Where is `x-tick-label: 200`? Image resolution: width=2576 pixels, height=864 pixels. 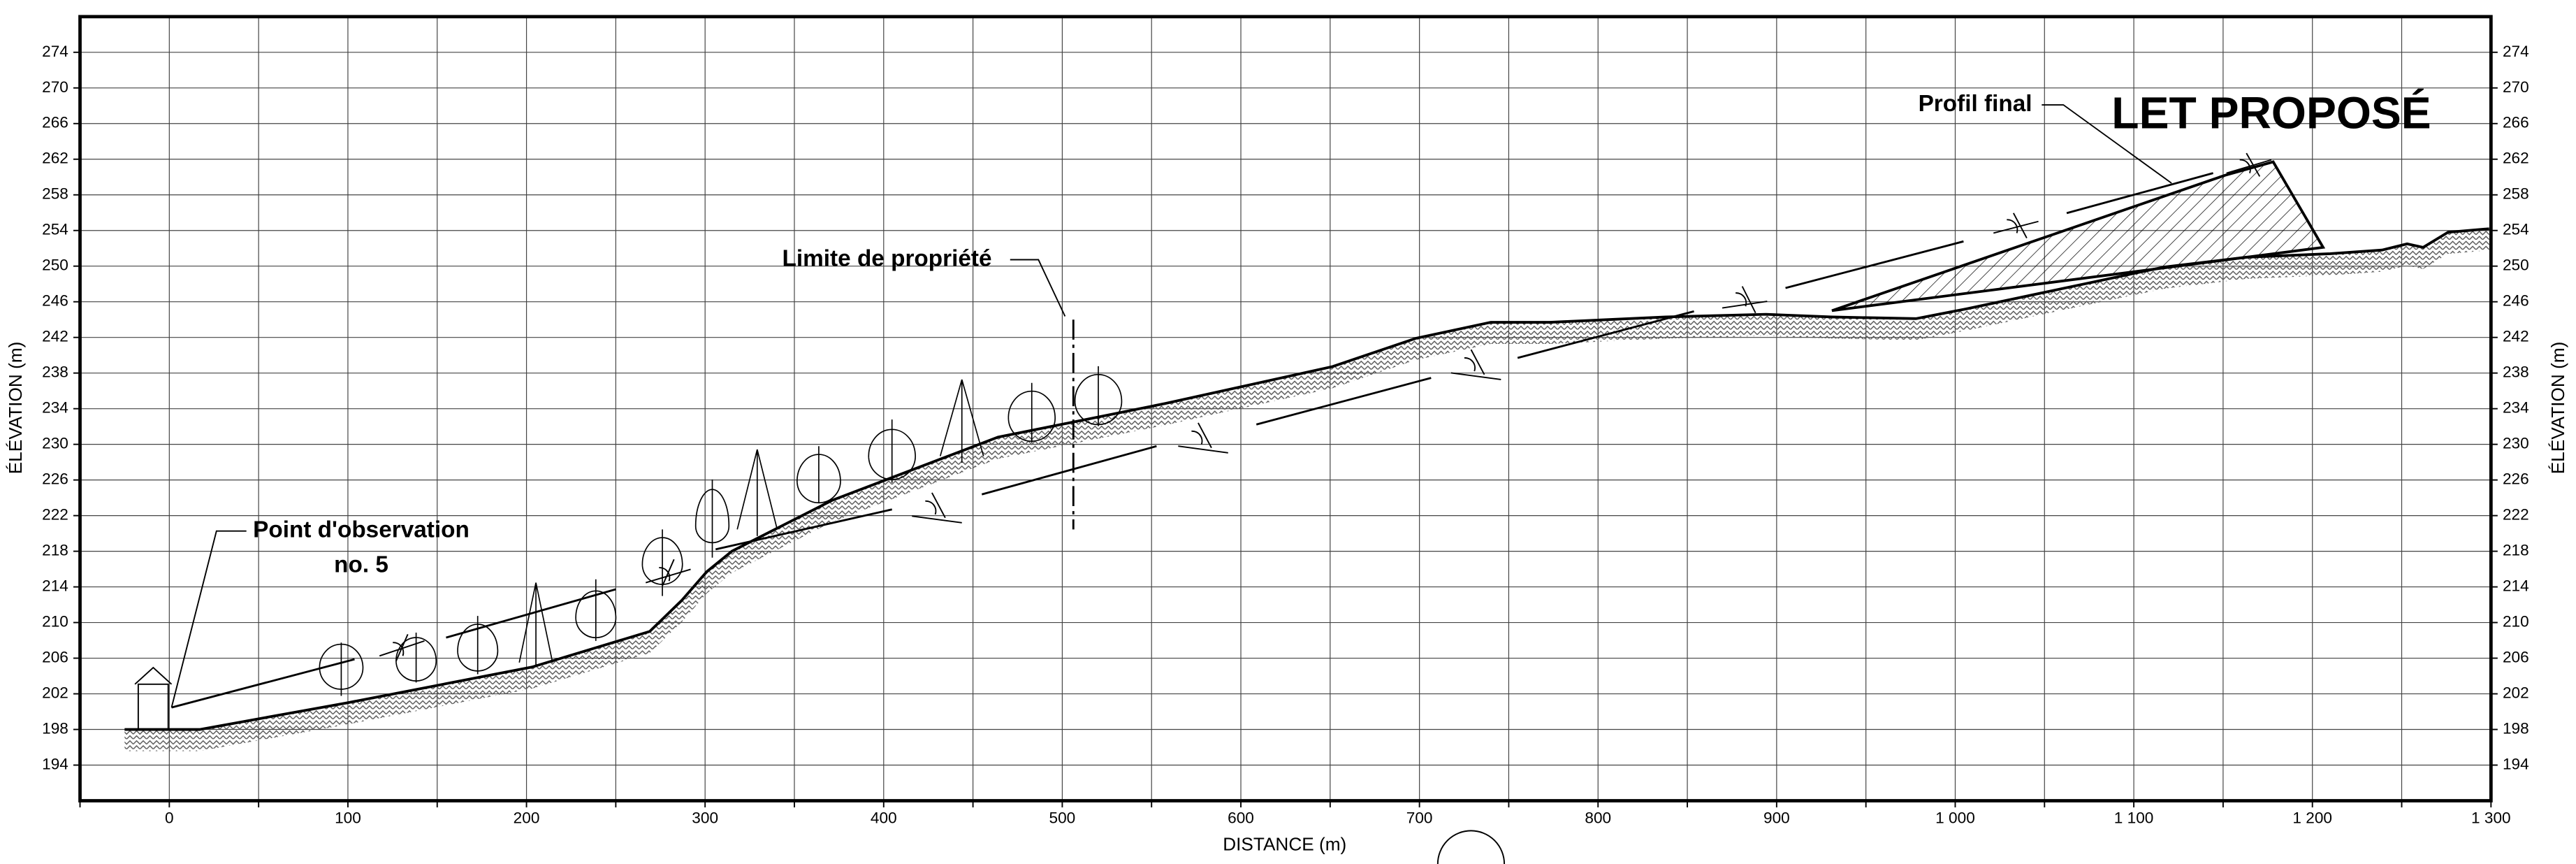 x-tick-label: 200 is located at coordinates (527, 818).